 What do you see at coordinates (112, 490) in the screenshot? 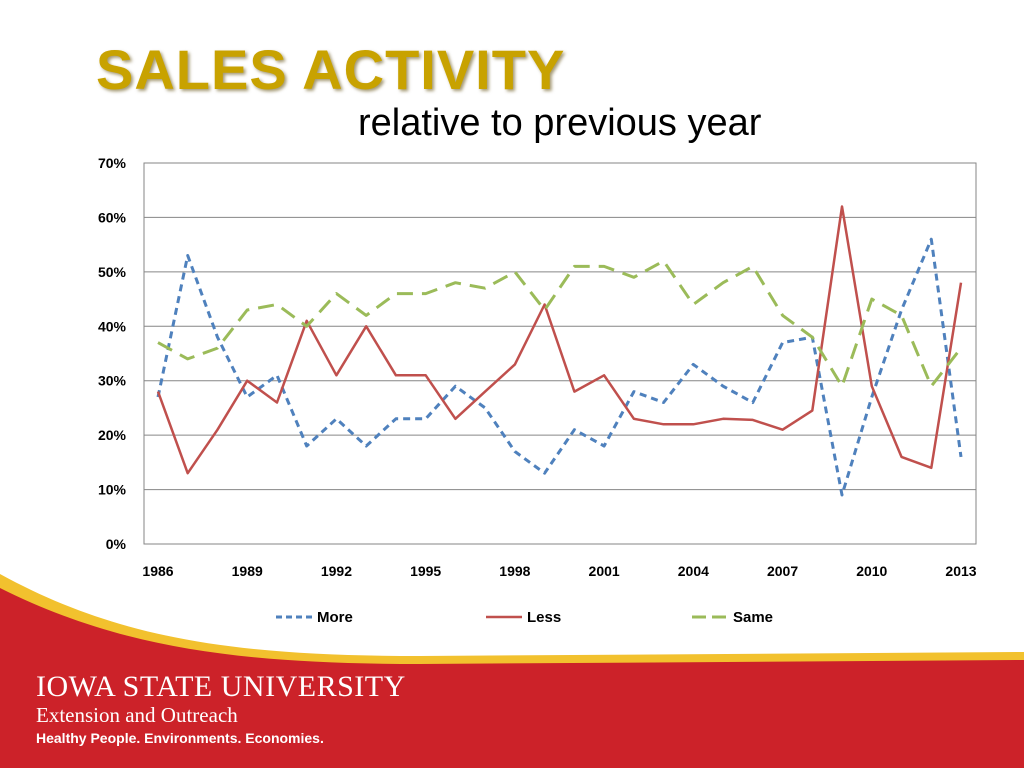
I see `y-tick-label: 10%` at bounding box center [112, 490].